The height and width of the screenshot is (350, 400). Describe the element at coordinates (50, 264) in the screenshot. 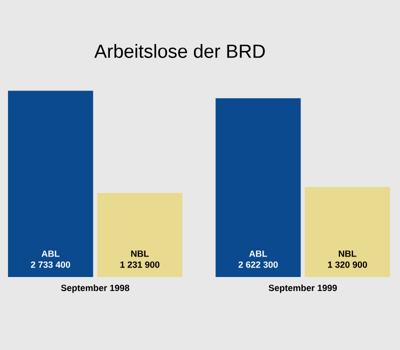

I see `data-label: 2 733 400` at that location.